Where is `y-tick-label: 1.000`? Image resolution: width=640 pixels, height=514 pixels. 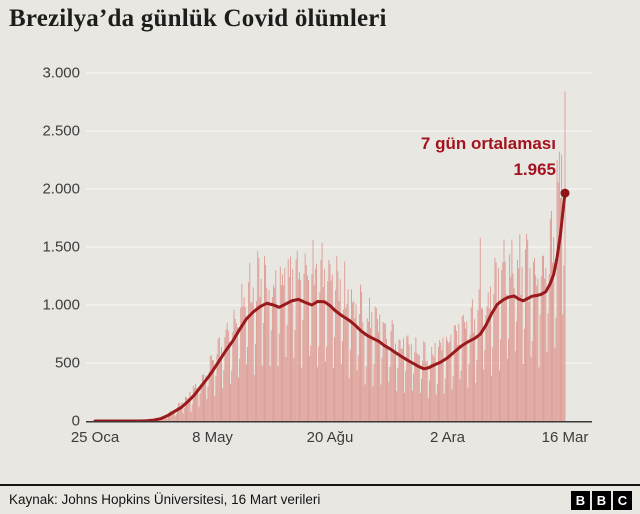 y-tick-label: 1.000 is located at coordinates (61, 305).